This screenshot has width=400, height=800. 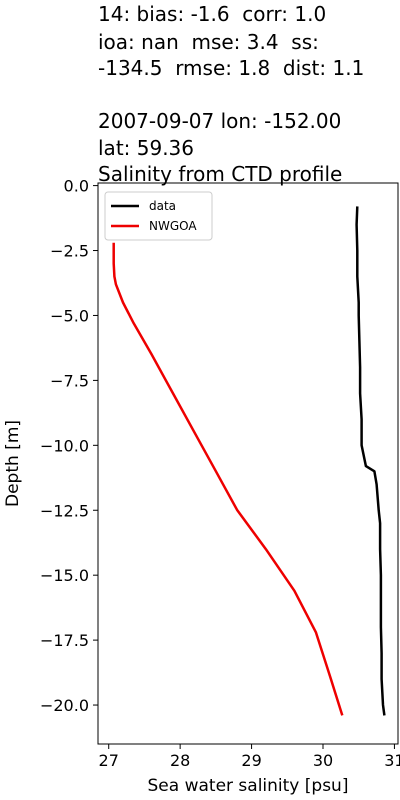 I want to click on series-line-data, so click(x=370, y=461).